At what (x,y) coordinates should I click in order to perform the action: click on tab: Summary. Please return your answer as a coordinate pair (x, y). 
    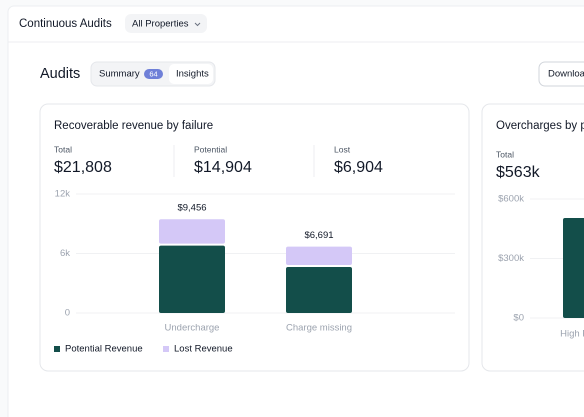
    Looking at the image, I should click on (119, 74).